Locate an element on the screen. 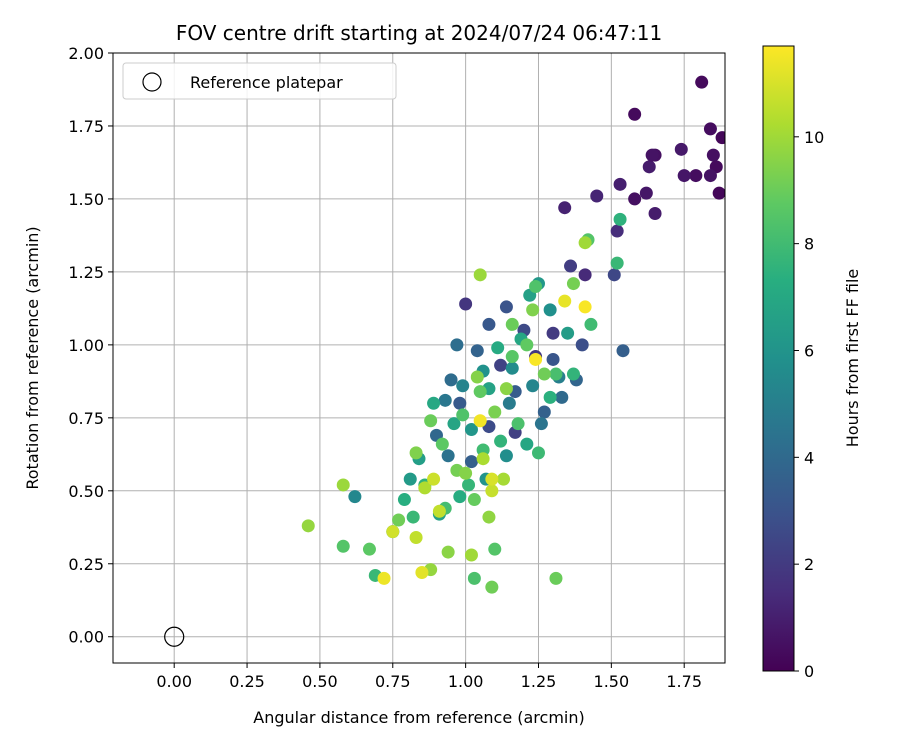 This screenshot has height=750, width=900. y-tick-label: 2.00 is located at coordinates (86, 53).